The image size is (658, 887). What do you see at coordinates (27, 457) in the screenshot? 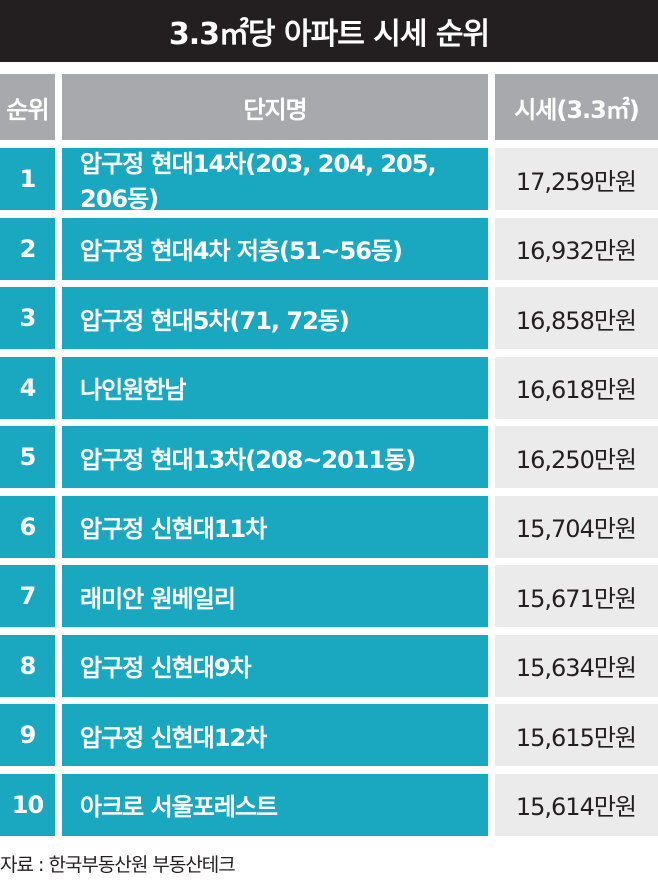
I see `rank-cell: 5` at bounding box center [27, 457].